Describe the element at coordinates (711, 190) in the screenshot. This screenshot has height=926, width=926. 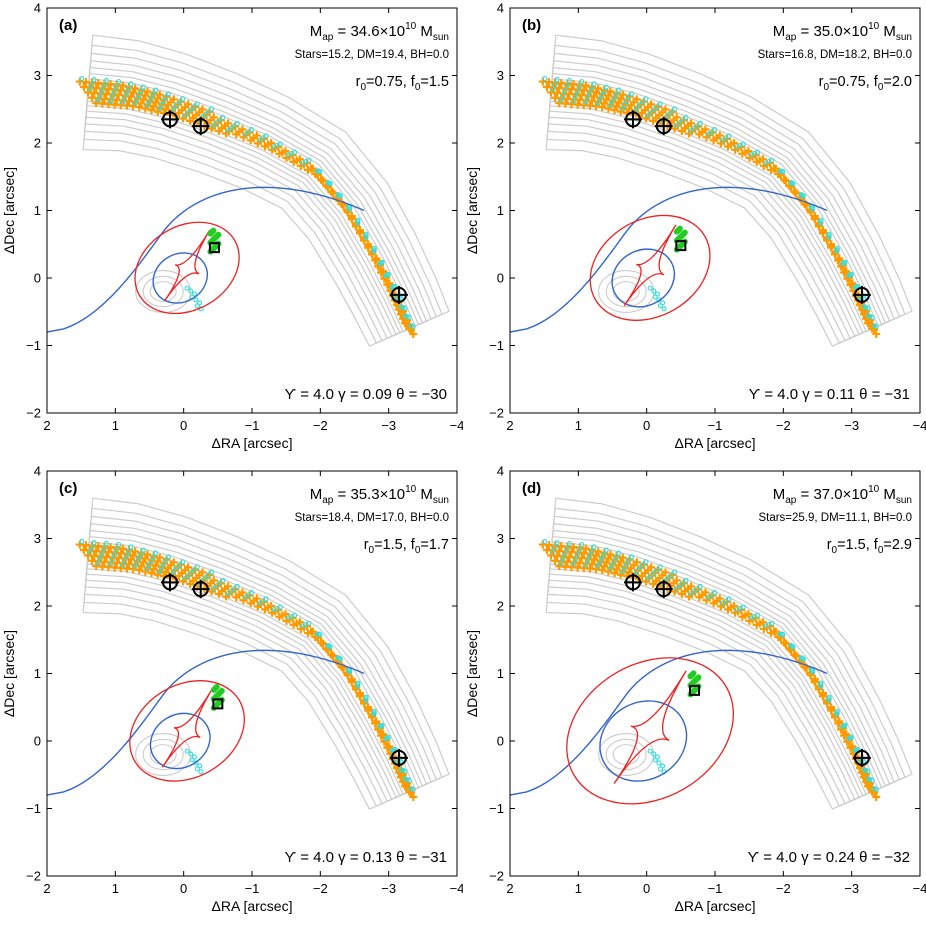
I see `plot-area` at that location.